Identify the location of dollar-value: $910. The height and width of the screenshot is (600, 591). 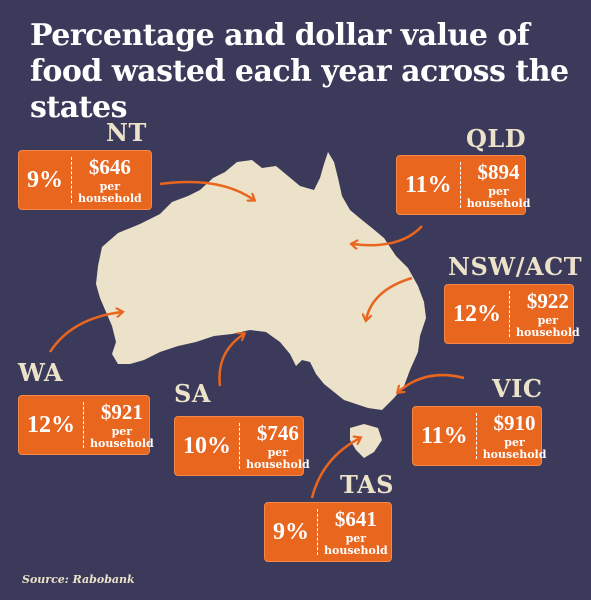
(514, 422).